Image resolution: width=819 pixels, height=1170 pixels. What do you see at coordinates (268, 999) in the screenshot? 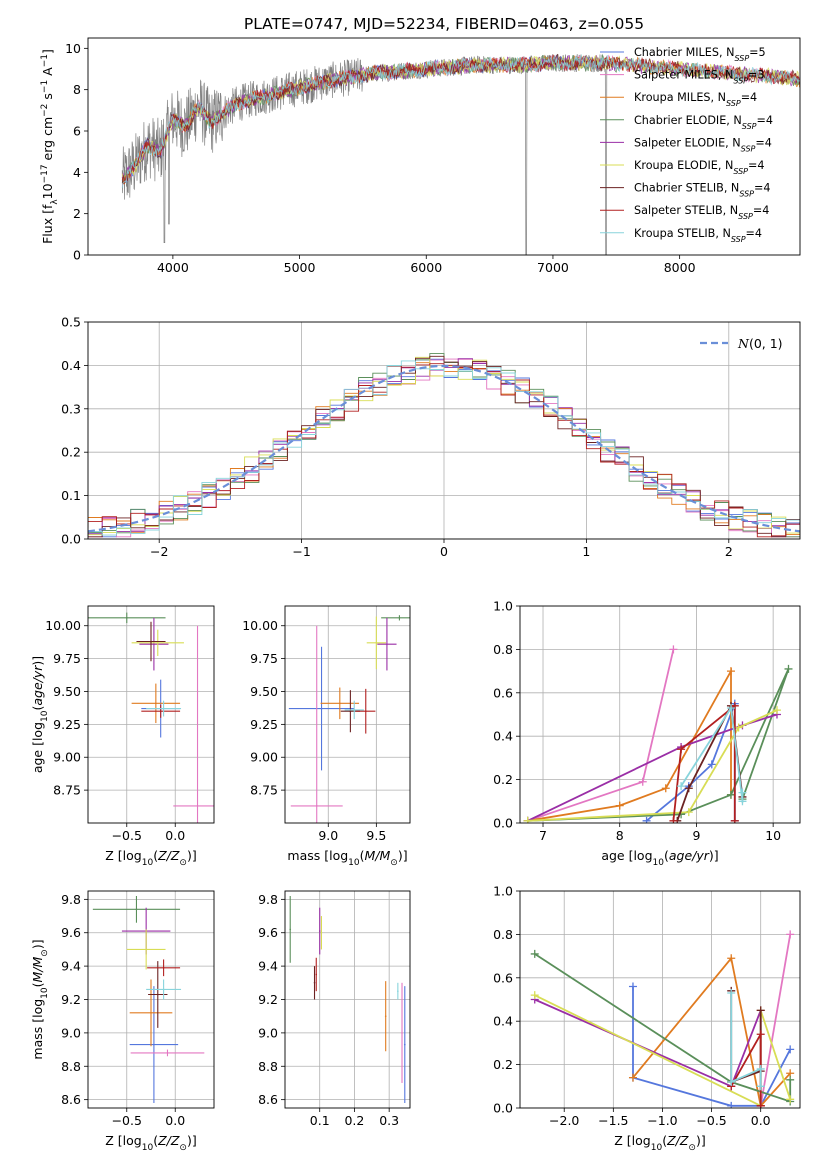
I see `y-tick-label: 9.2` at bounding box center [268, 999].